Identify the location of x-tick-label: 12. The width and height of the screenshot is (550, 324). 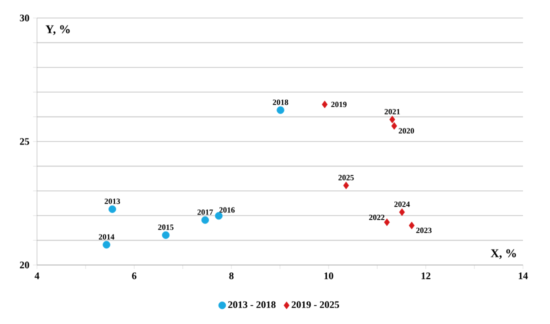
(426, 276).